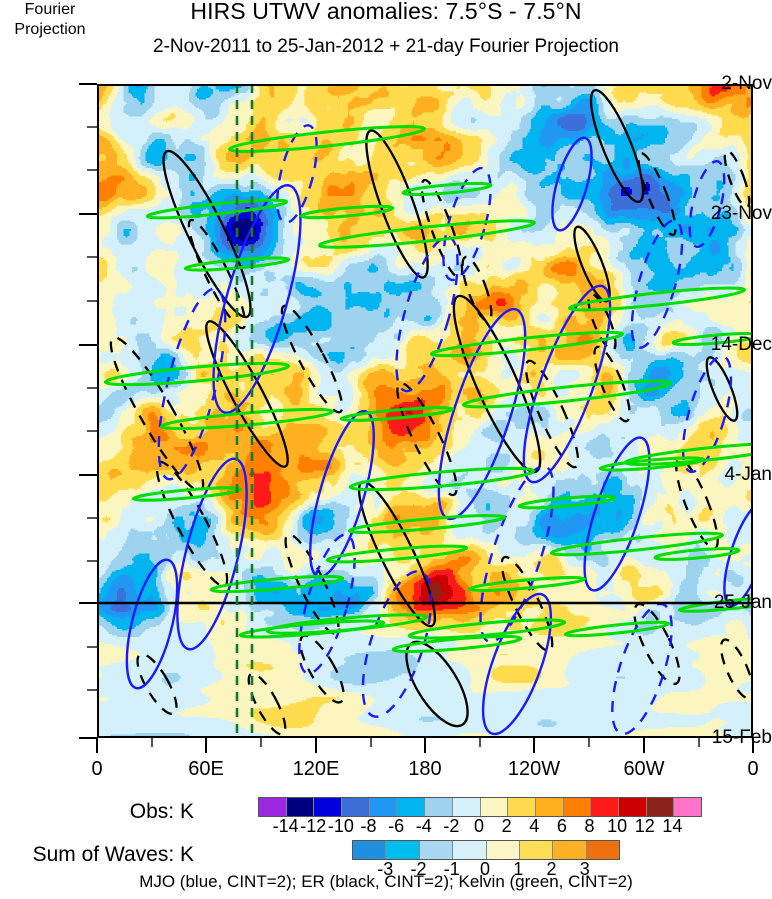 Image resolution: width=772 pixels, height=899 pixels. I want to click on page-title: HIRS UTWV anomalies: 7.5°S - 7.5°N, so click(386, 12).